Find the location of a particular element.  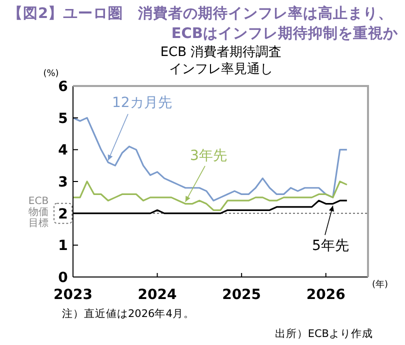

x-tick-label: 2023 is located at coordinates (73, 294).